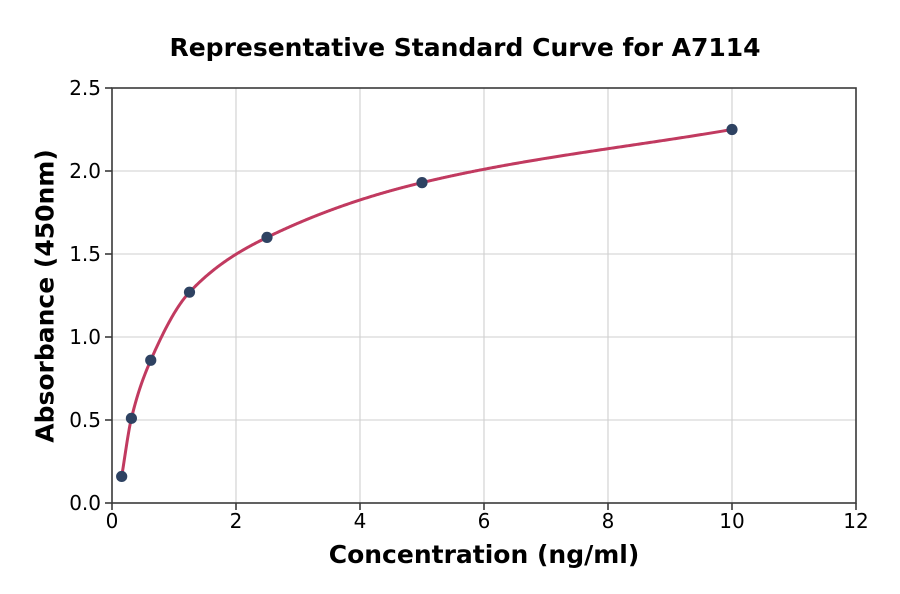 The height and width of the screenshot is (594, 900). I want to click on y-tick-label: 2.0, so click(85, 171).